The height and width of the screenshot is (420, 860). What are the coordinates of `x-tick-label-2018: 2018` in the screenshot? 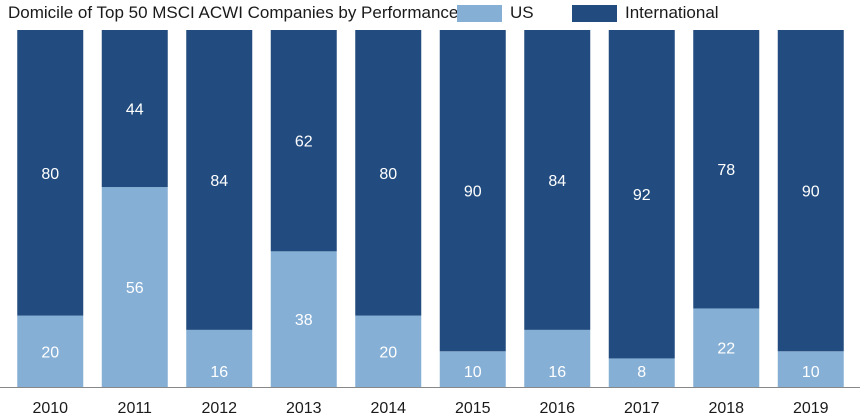 It's located at (726, 408).